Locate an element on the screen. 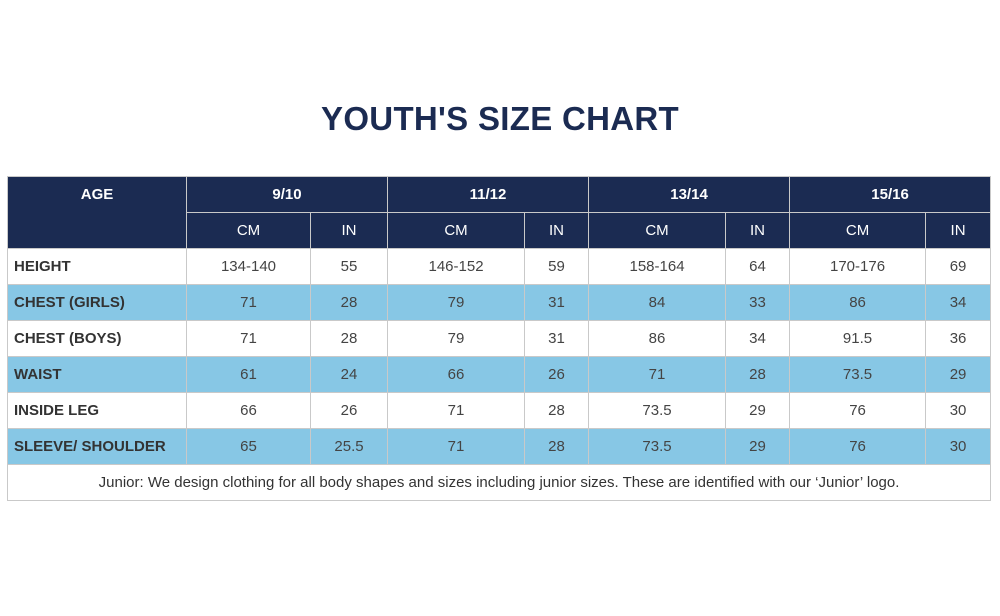  age-header-13-14: 13/14 is located at coordinates (689, 194).